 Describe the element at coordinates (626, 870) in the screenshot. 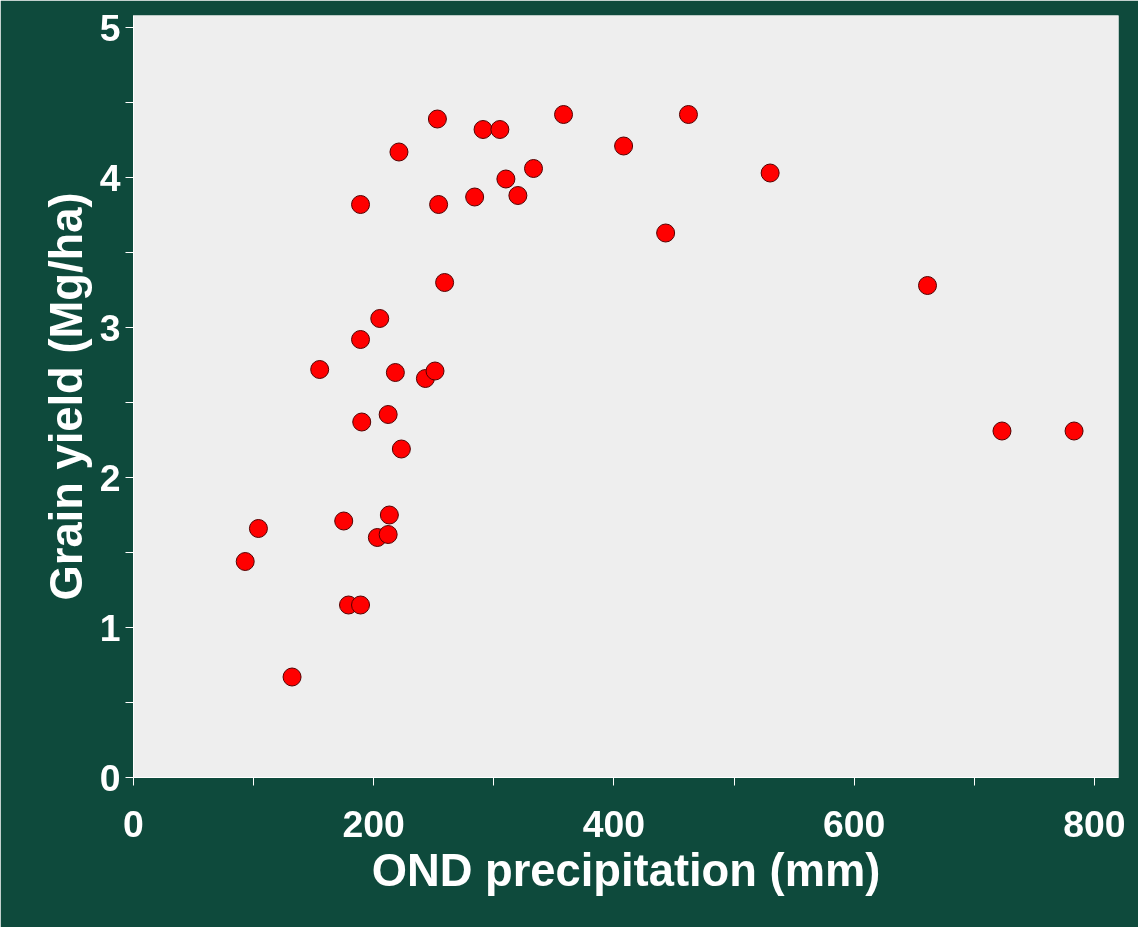

I see `x-axis-title: OND precipitation (mm)` at that location.